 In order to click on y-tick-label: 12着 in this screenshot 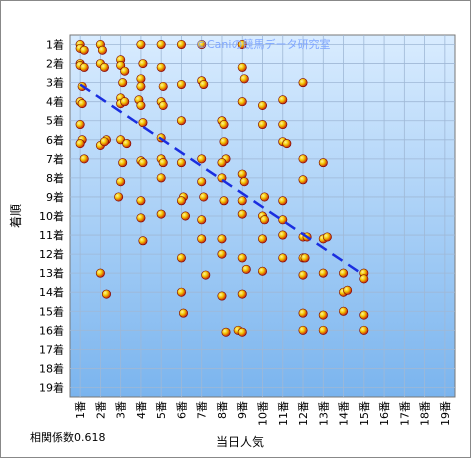, I will do `click(51, 254)`.